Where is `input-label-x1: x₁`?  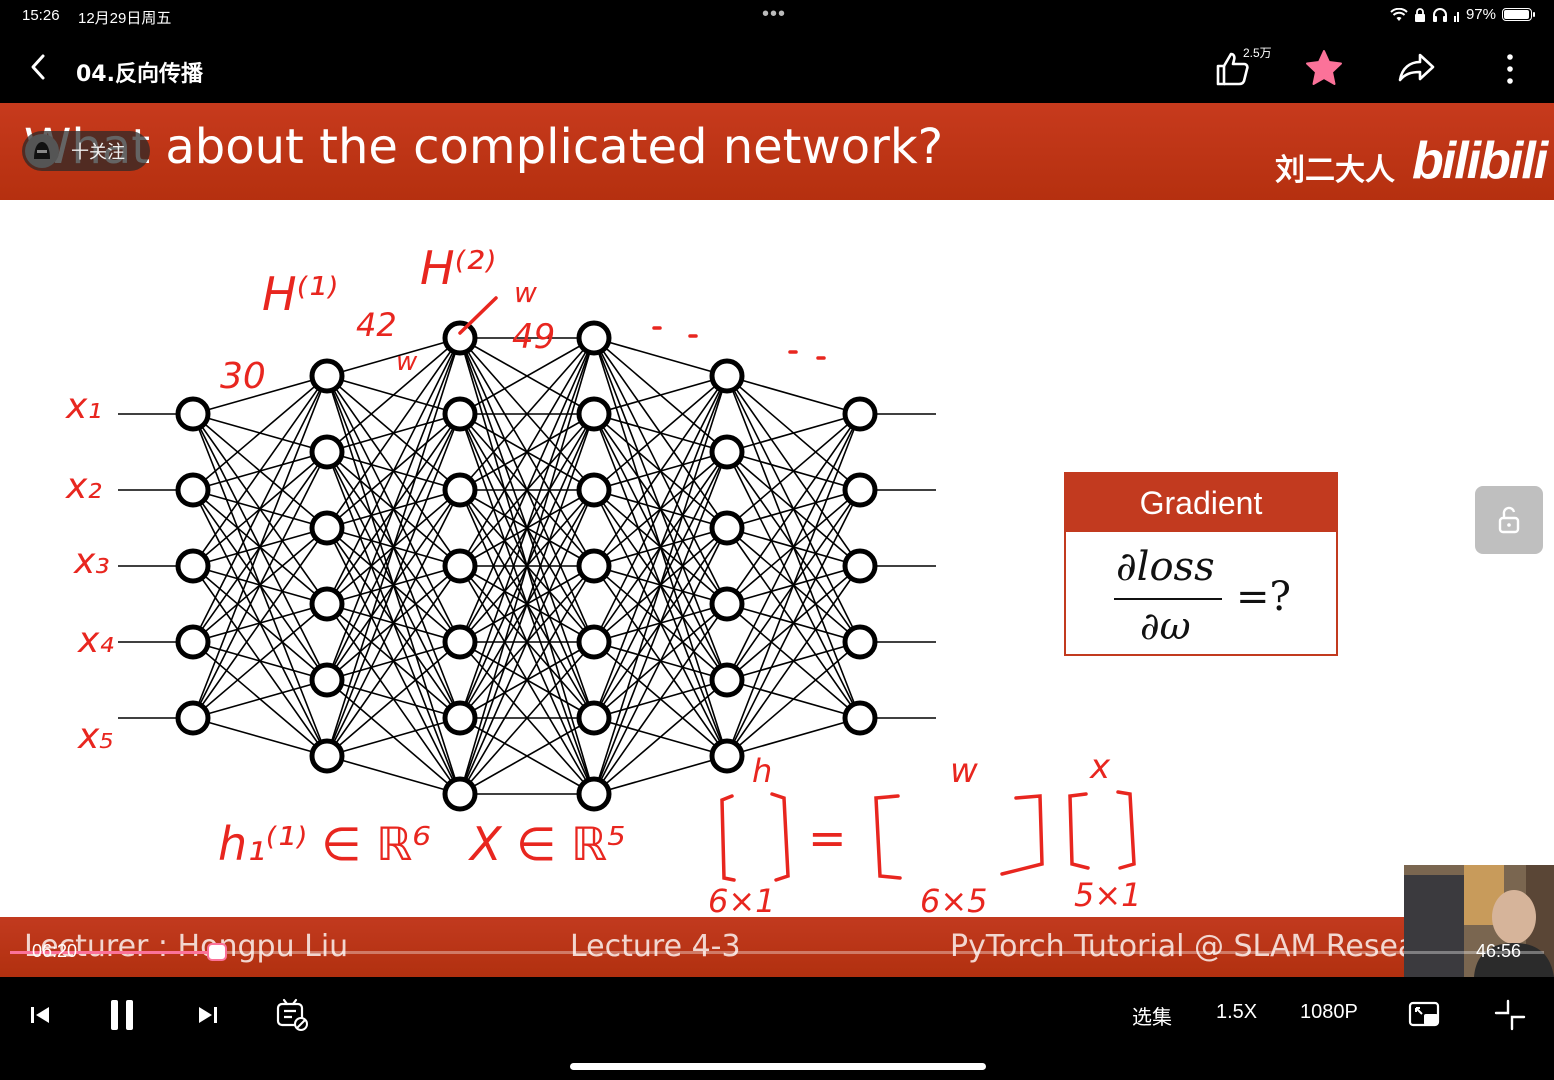 input-label-x1: x₁ is located at coordinates (83, 406).